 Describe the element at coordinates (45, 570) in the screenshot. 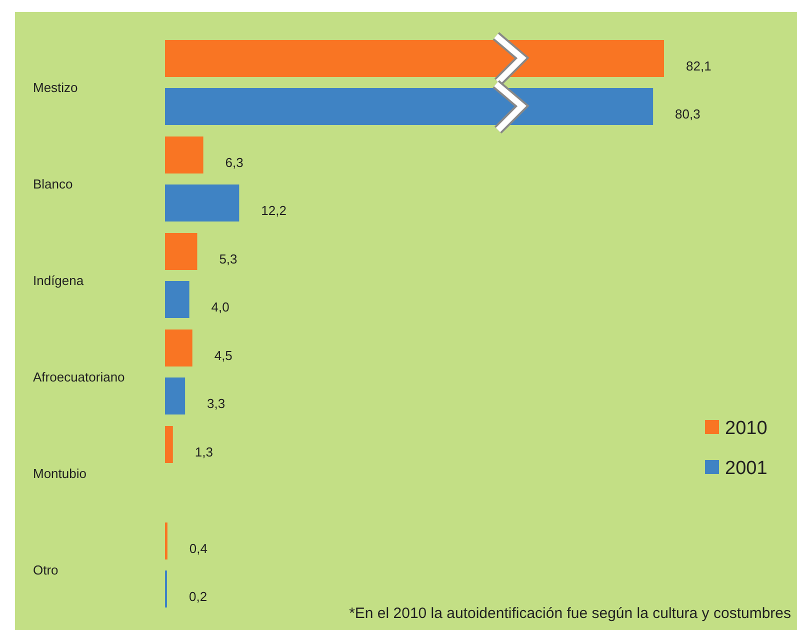

I see `y-tick-label: Otro` at that location.